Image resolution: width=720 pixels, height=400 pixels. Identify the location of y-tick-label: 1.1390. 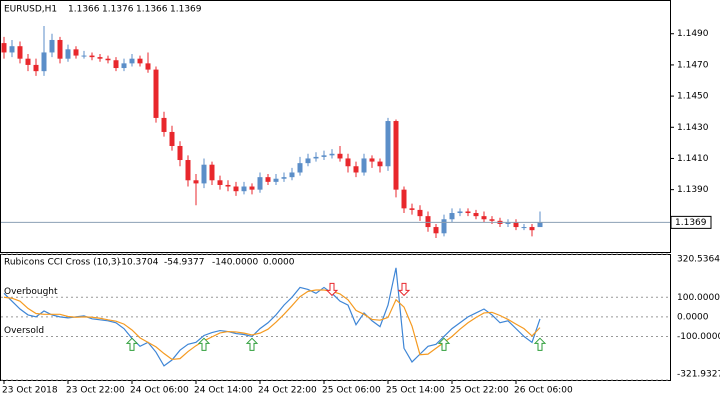
(693, 190).